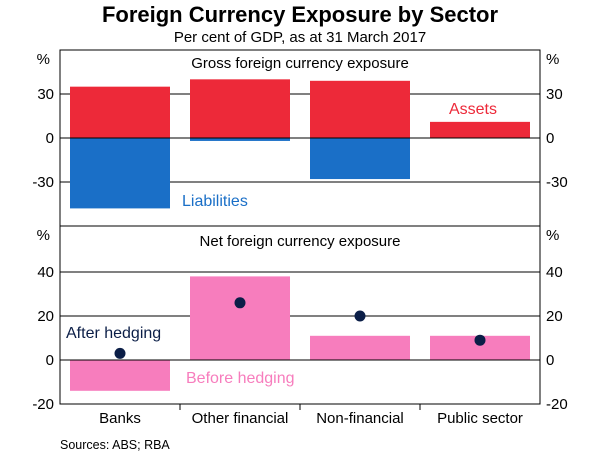 This screenshot has width=600, height=458. What do you see at coordinates (240, 378) in the screenshot?
I see `net-before-hedging-label: Before hedging` at bounding box center [240, 378].